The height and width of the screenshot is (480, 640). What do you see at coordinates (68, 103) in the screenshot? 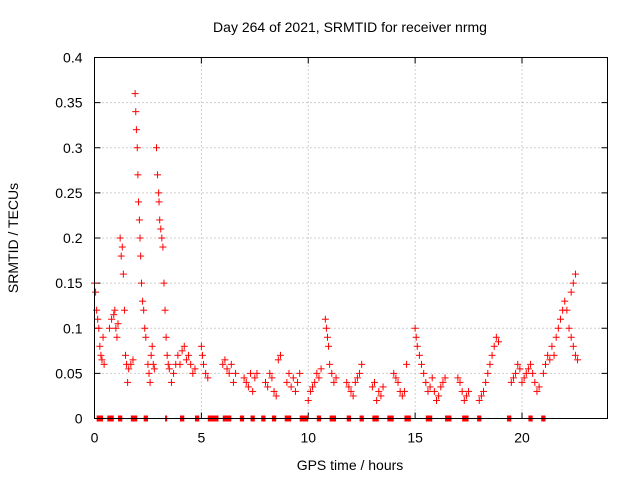
I see `y-tick-label: 0.35` at bounding box center [68, 103].